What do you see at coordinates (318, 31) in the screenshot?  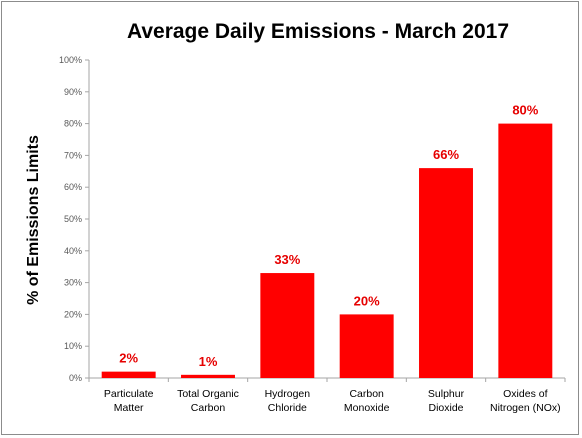 I see `chart-title: Average Daily Emissions - March 2017` at bounding box center [318, 31].